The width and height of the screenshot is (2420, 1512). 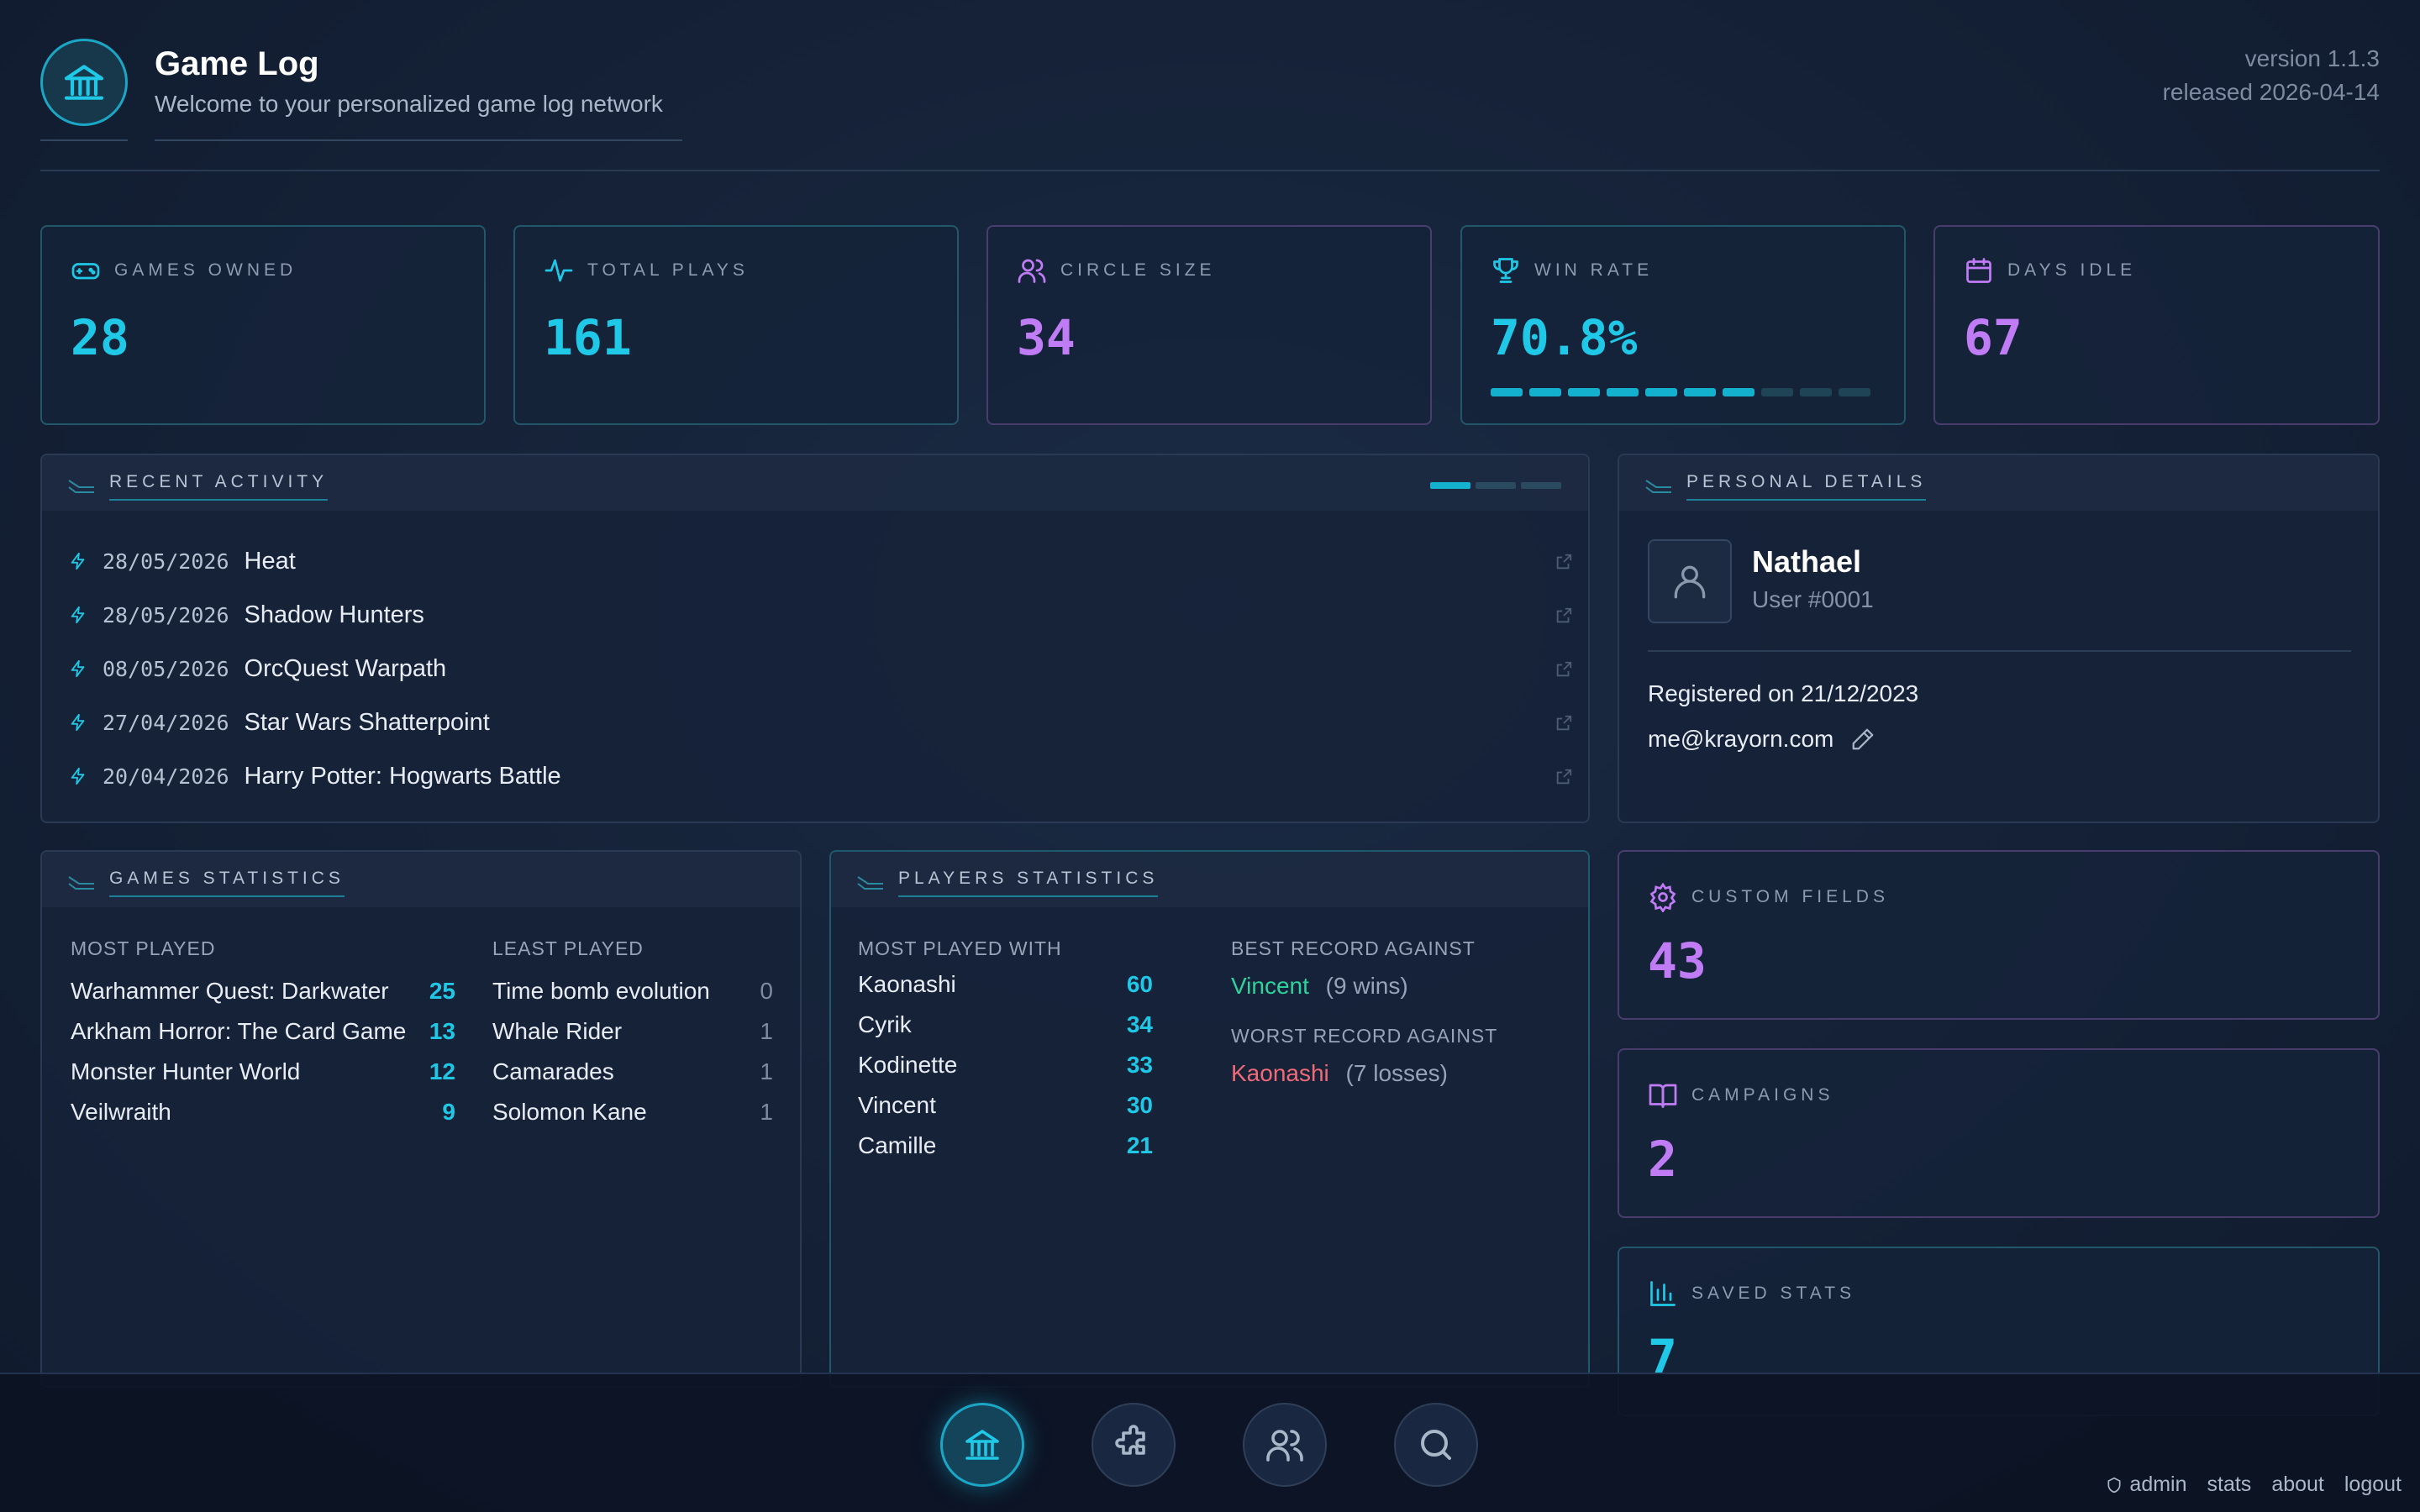 I want to click on custom-fields-card: CUSTOM FIELDS 43, so click(x=1999, y=935).